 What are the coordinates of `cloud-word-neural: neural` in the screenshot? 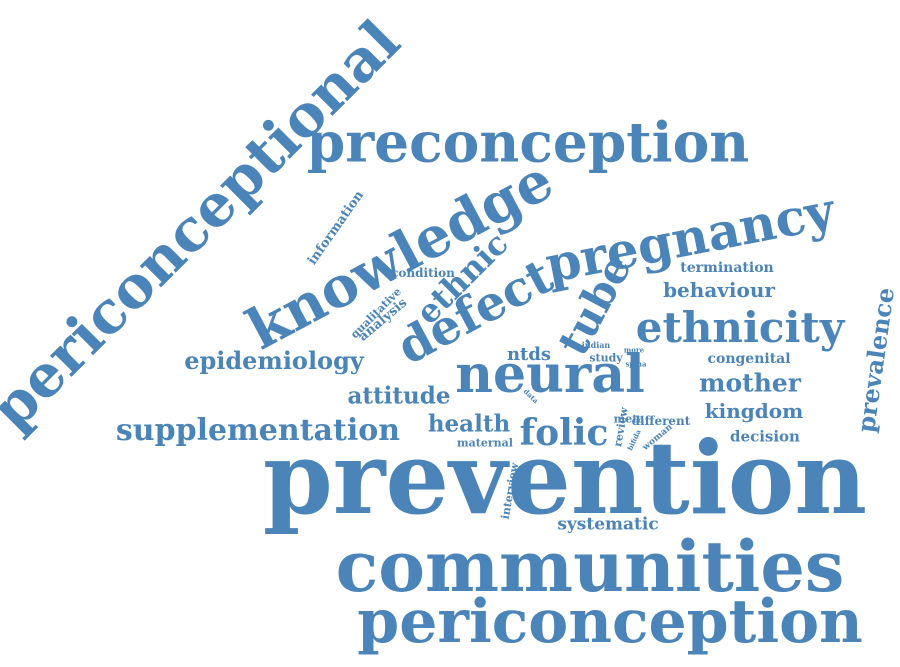 It's located at (550, 374).